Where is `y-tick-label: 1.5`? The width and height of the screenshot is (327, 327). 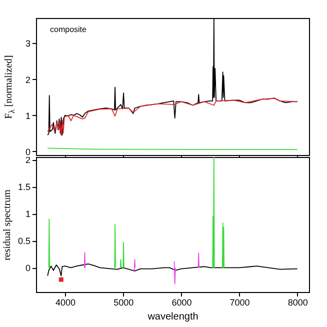 y-tick-label: 1.5 is located at coordinates (24, 187).